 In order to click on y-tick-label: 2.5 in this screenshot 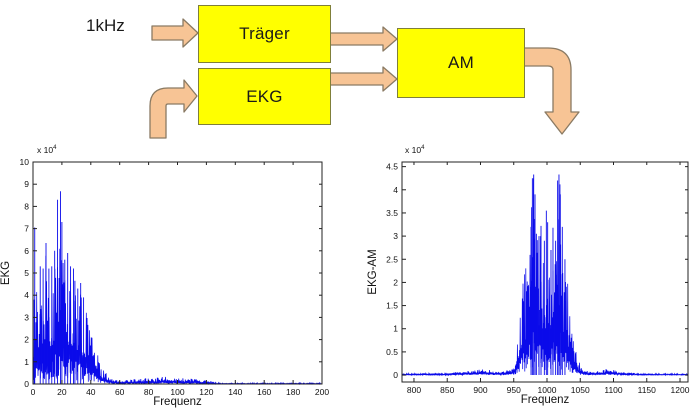, I will do `click(392, 259)`.